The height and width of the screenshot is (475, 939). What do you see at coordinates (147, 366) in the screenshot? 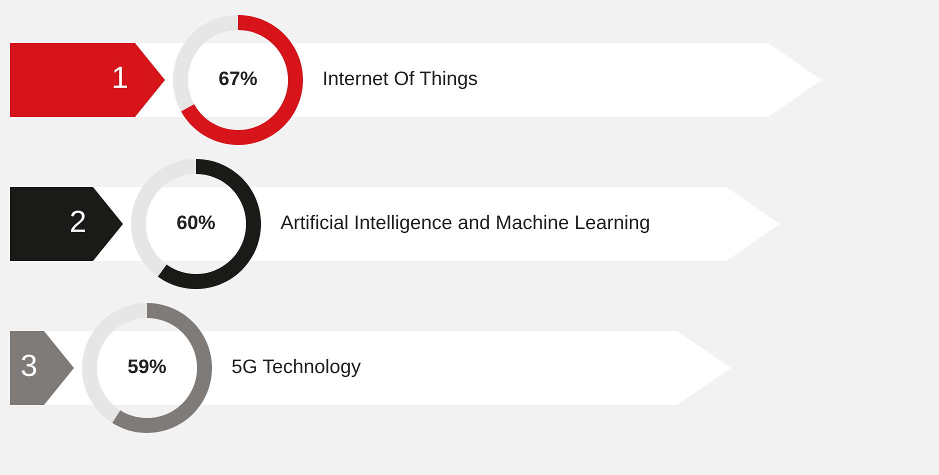
I see `data-label: 59%` at bounding box center [147, 366].